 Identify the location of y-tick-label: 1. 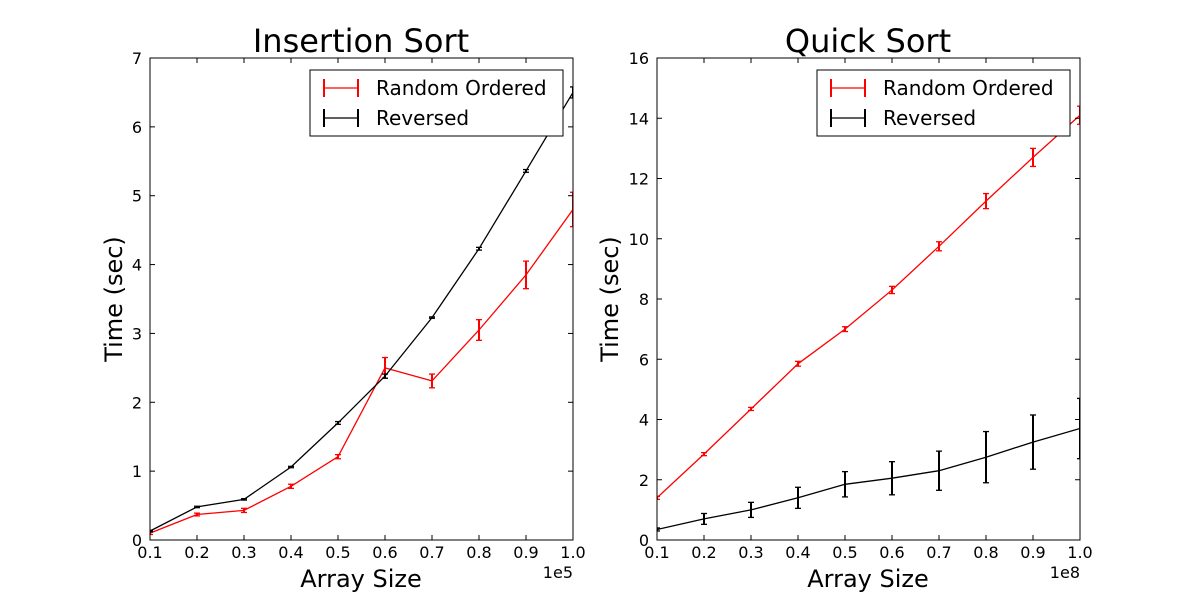
(137, 471).